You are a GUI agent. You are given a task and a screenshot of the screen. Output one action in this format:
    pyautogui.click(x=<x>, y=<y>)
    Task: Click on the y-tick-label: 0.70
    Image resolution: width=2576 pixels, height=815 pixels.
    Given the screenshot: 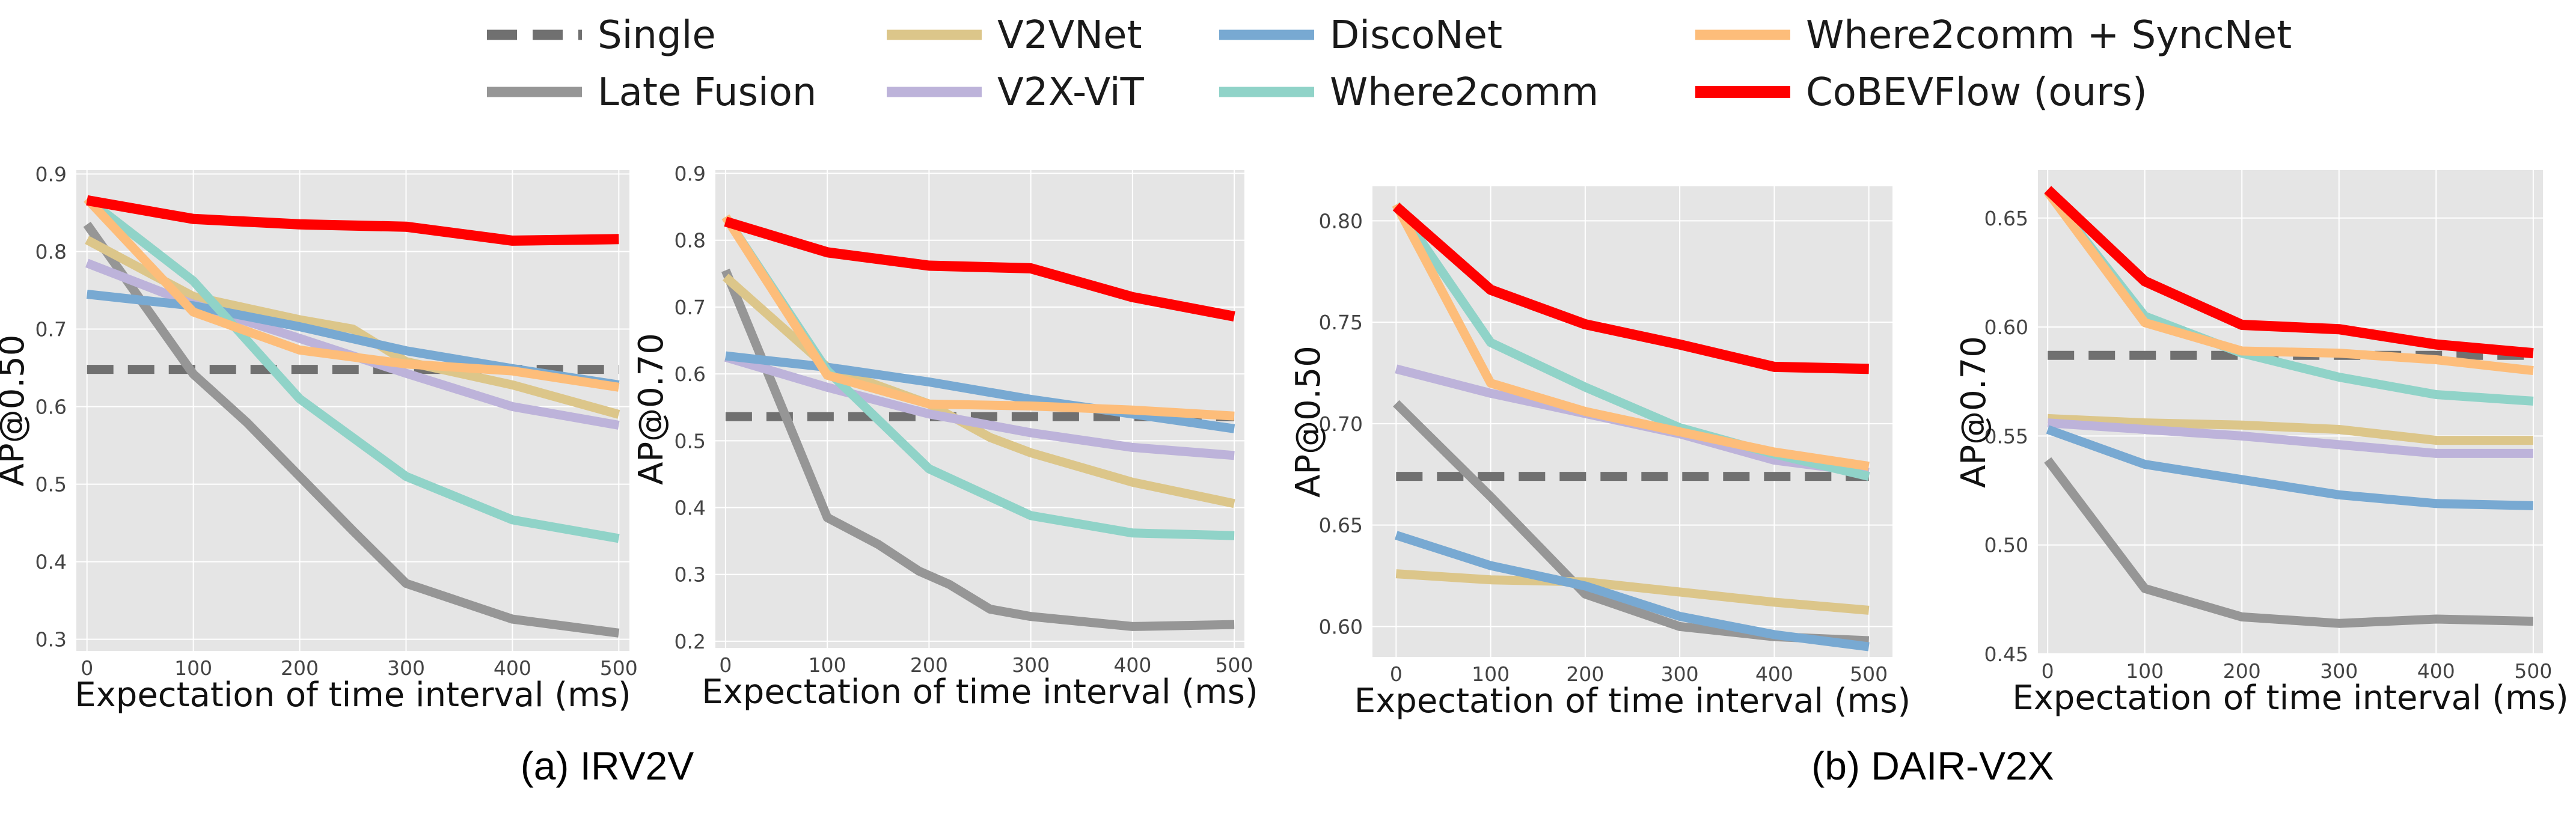 What is the action you would take?
    pyautogui.click(x=1341, y=424)
    